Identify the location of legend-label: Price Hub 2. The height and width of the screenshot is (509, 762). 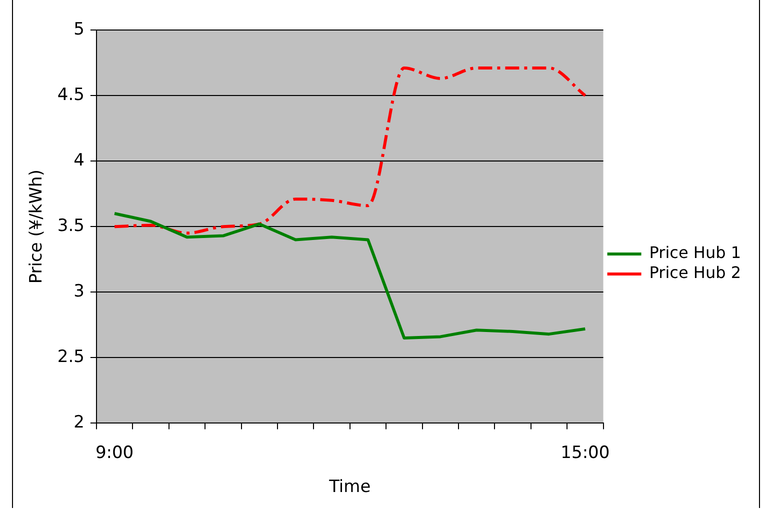
(695, 272).